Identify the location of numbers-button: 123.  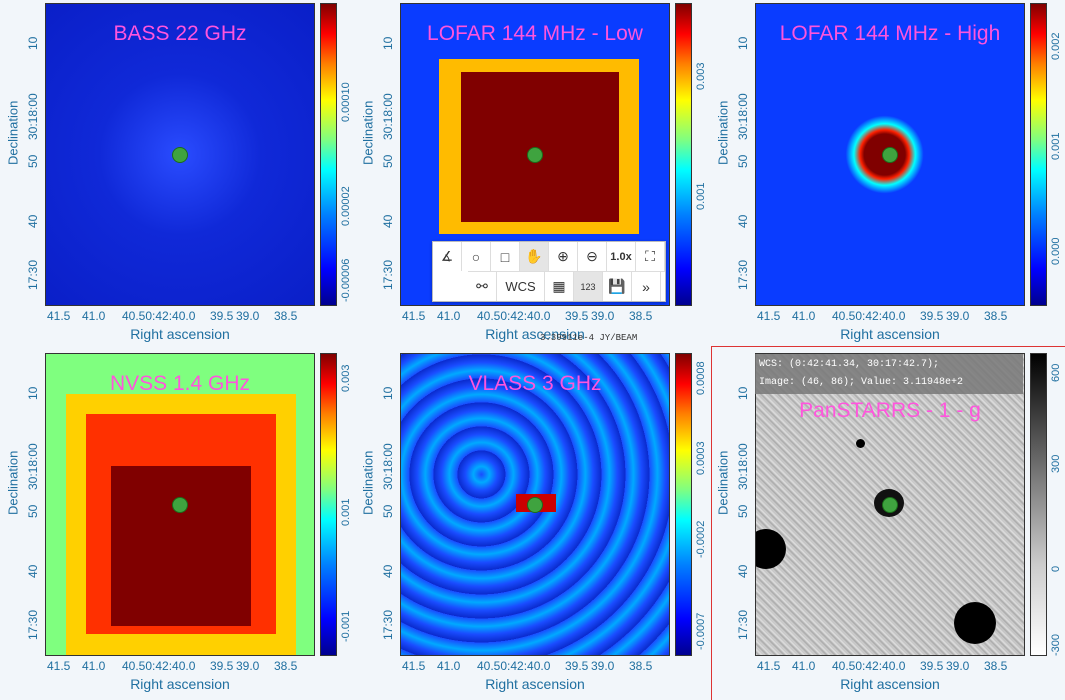
(588, 286).